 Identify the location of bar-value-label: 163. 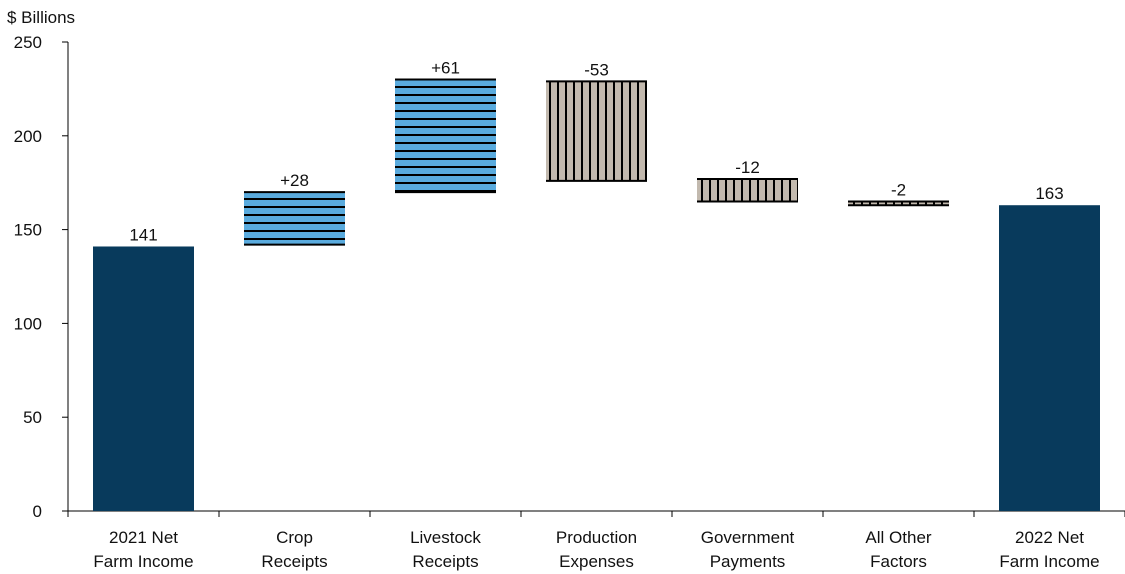
(1049, 193).